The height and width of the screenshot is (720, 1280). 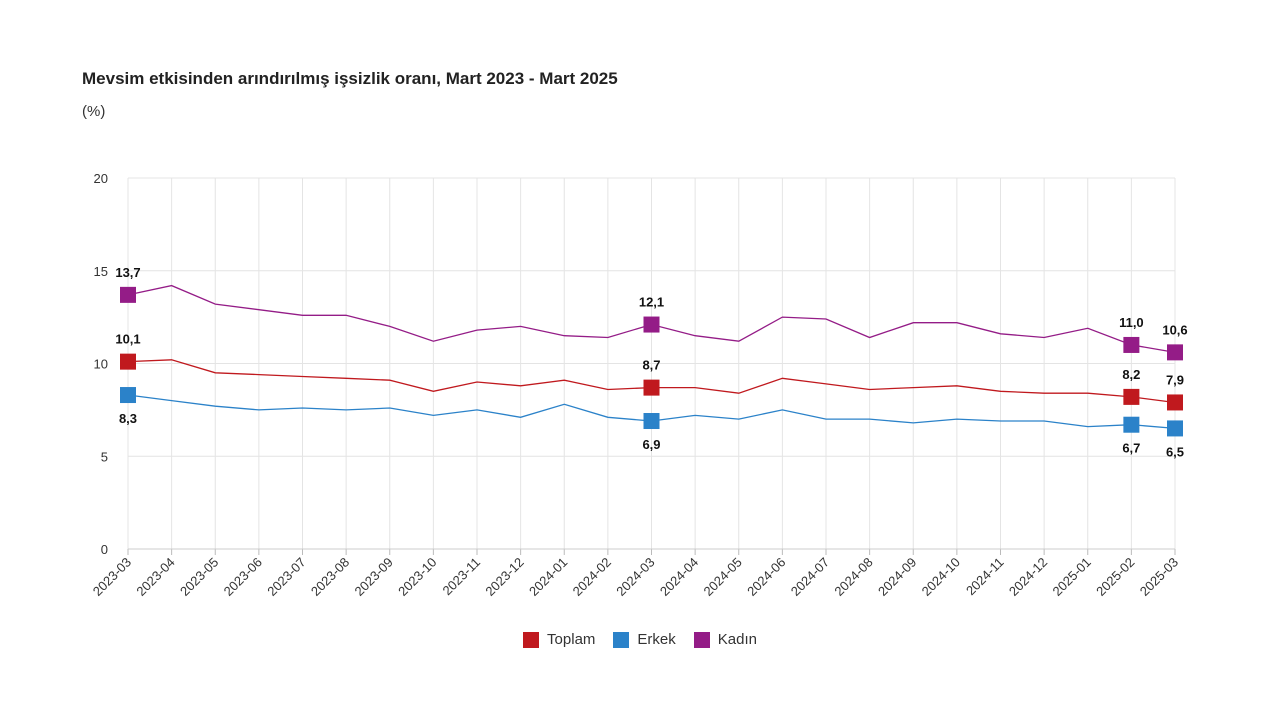 What do you see at coordinates (104, 549) in the screenshot?
I see `y-tick-label: 0` at bounding box center [104, 549].